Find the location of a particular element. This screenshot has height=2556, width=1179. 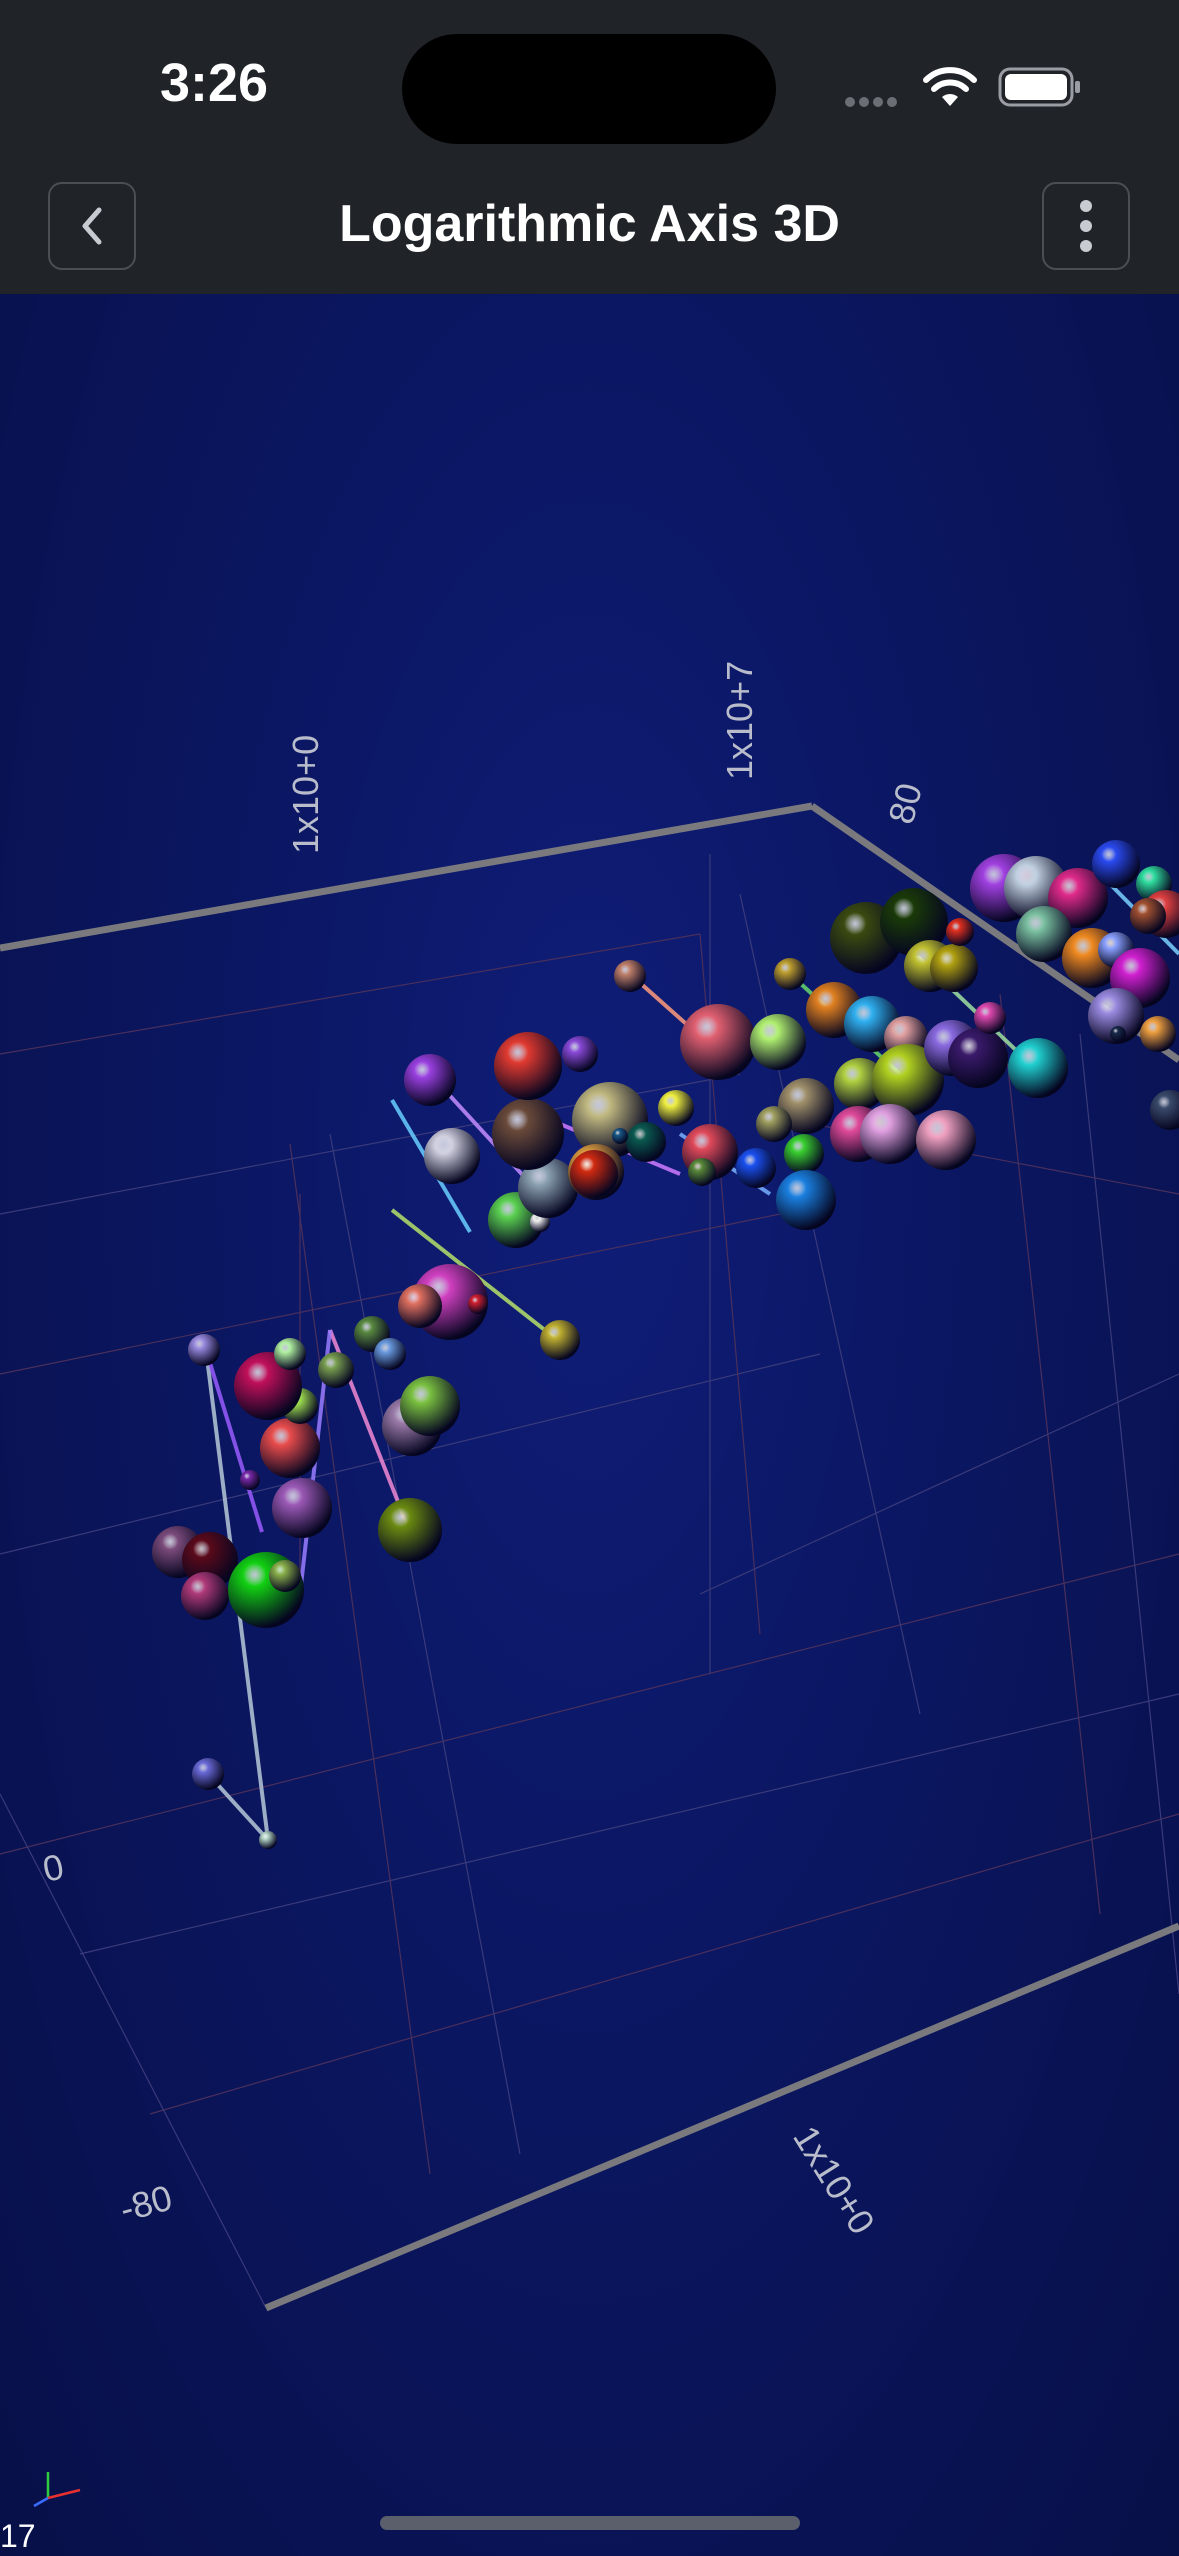

more-options-button is located at coordinates (1086, 226).